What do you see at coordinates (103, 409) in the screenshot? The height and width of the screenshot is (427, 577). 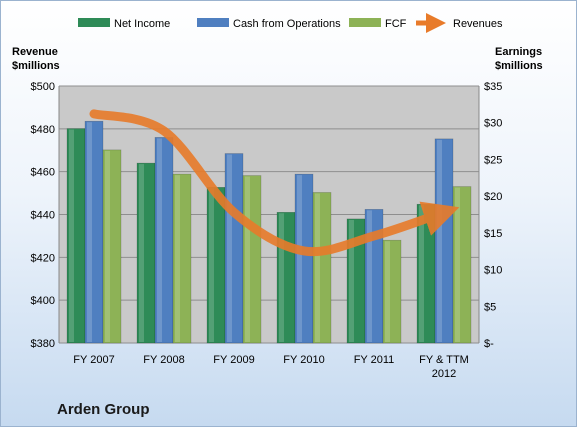 I see `company-name: Arden Group` at bounding box center [103, 409].